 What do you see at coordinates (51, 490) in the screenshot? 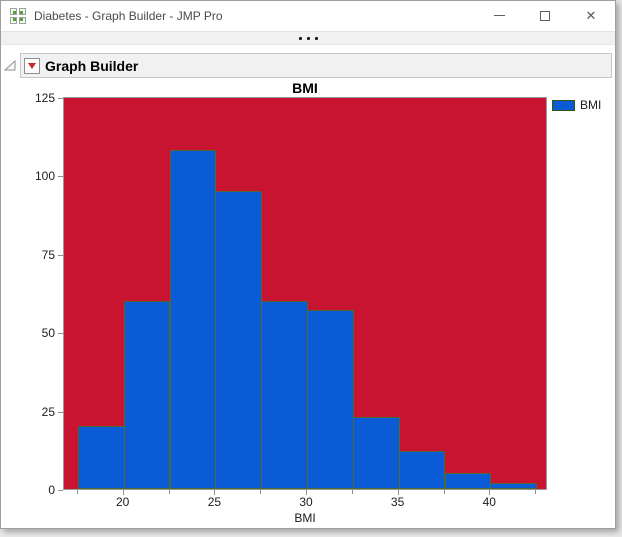
I see `y-axis-tick-label: 0` at bounding box center [51, 490].